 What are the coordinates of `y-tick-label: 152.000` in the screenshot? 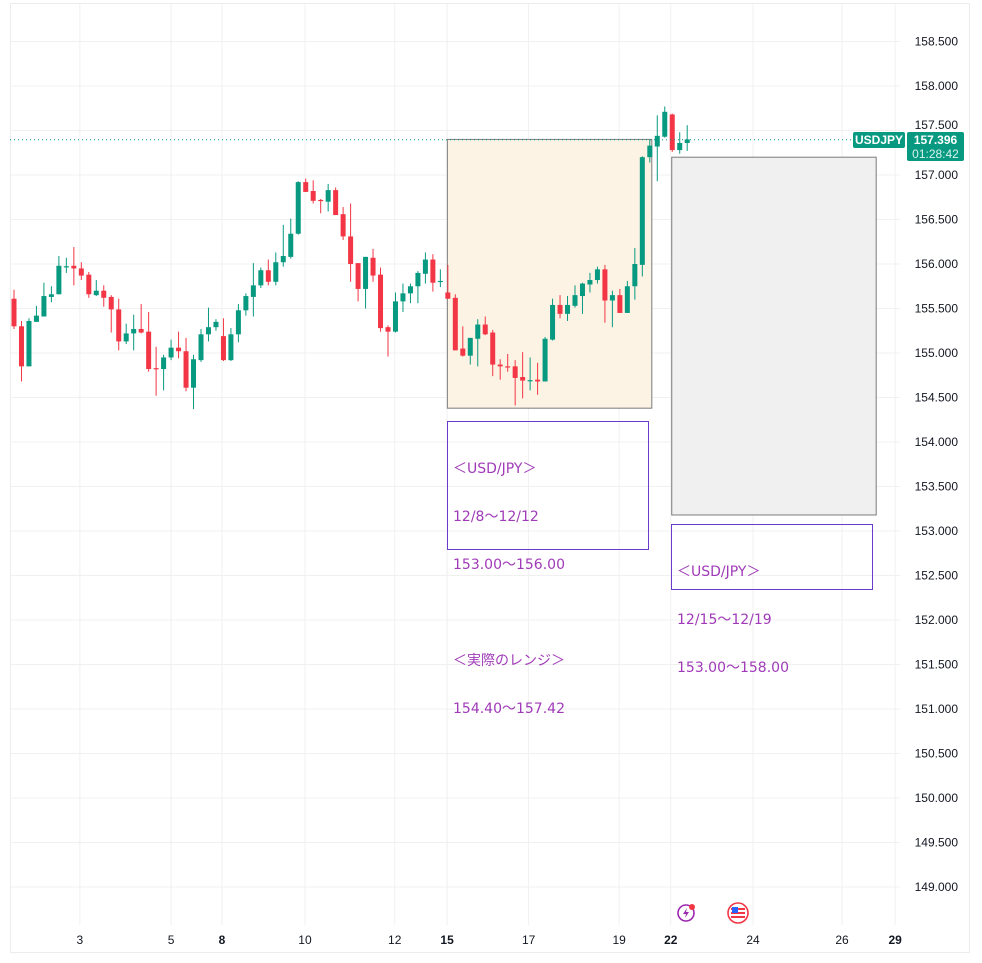 It's located at (937, 620).